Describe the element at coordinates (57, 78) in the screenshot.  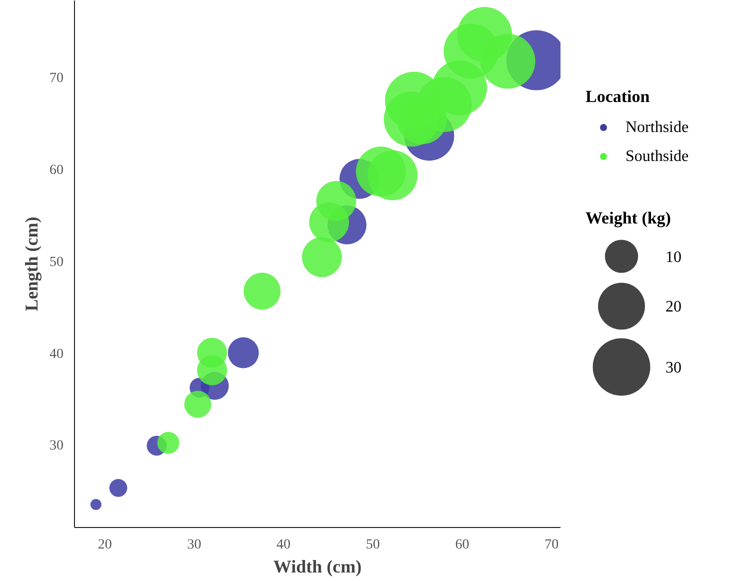
I see `y-tick-label: 70` at that location.